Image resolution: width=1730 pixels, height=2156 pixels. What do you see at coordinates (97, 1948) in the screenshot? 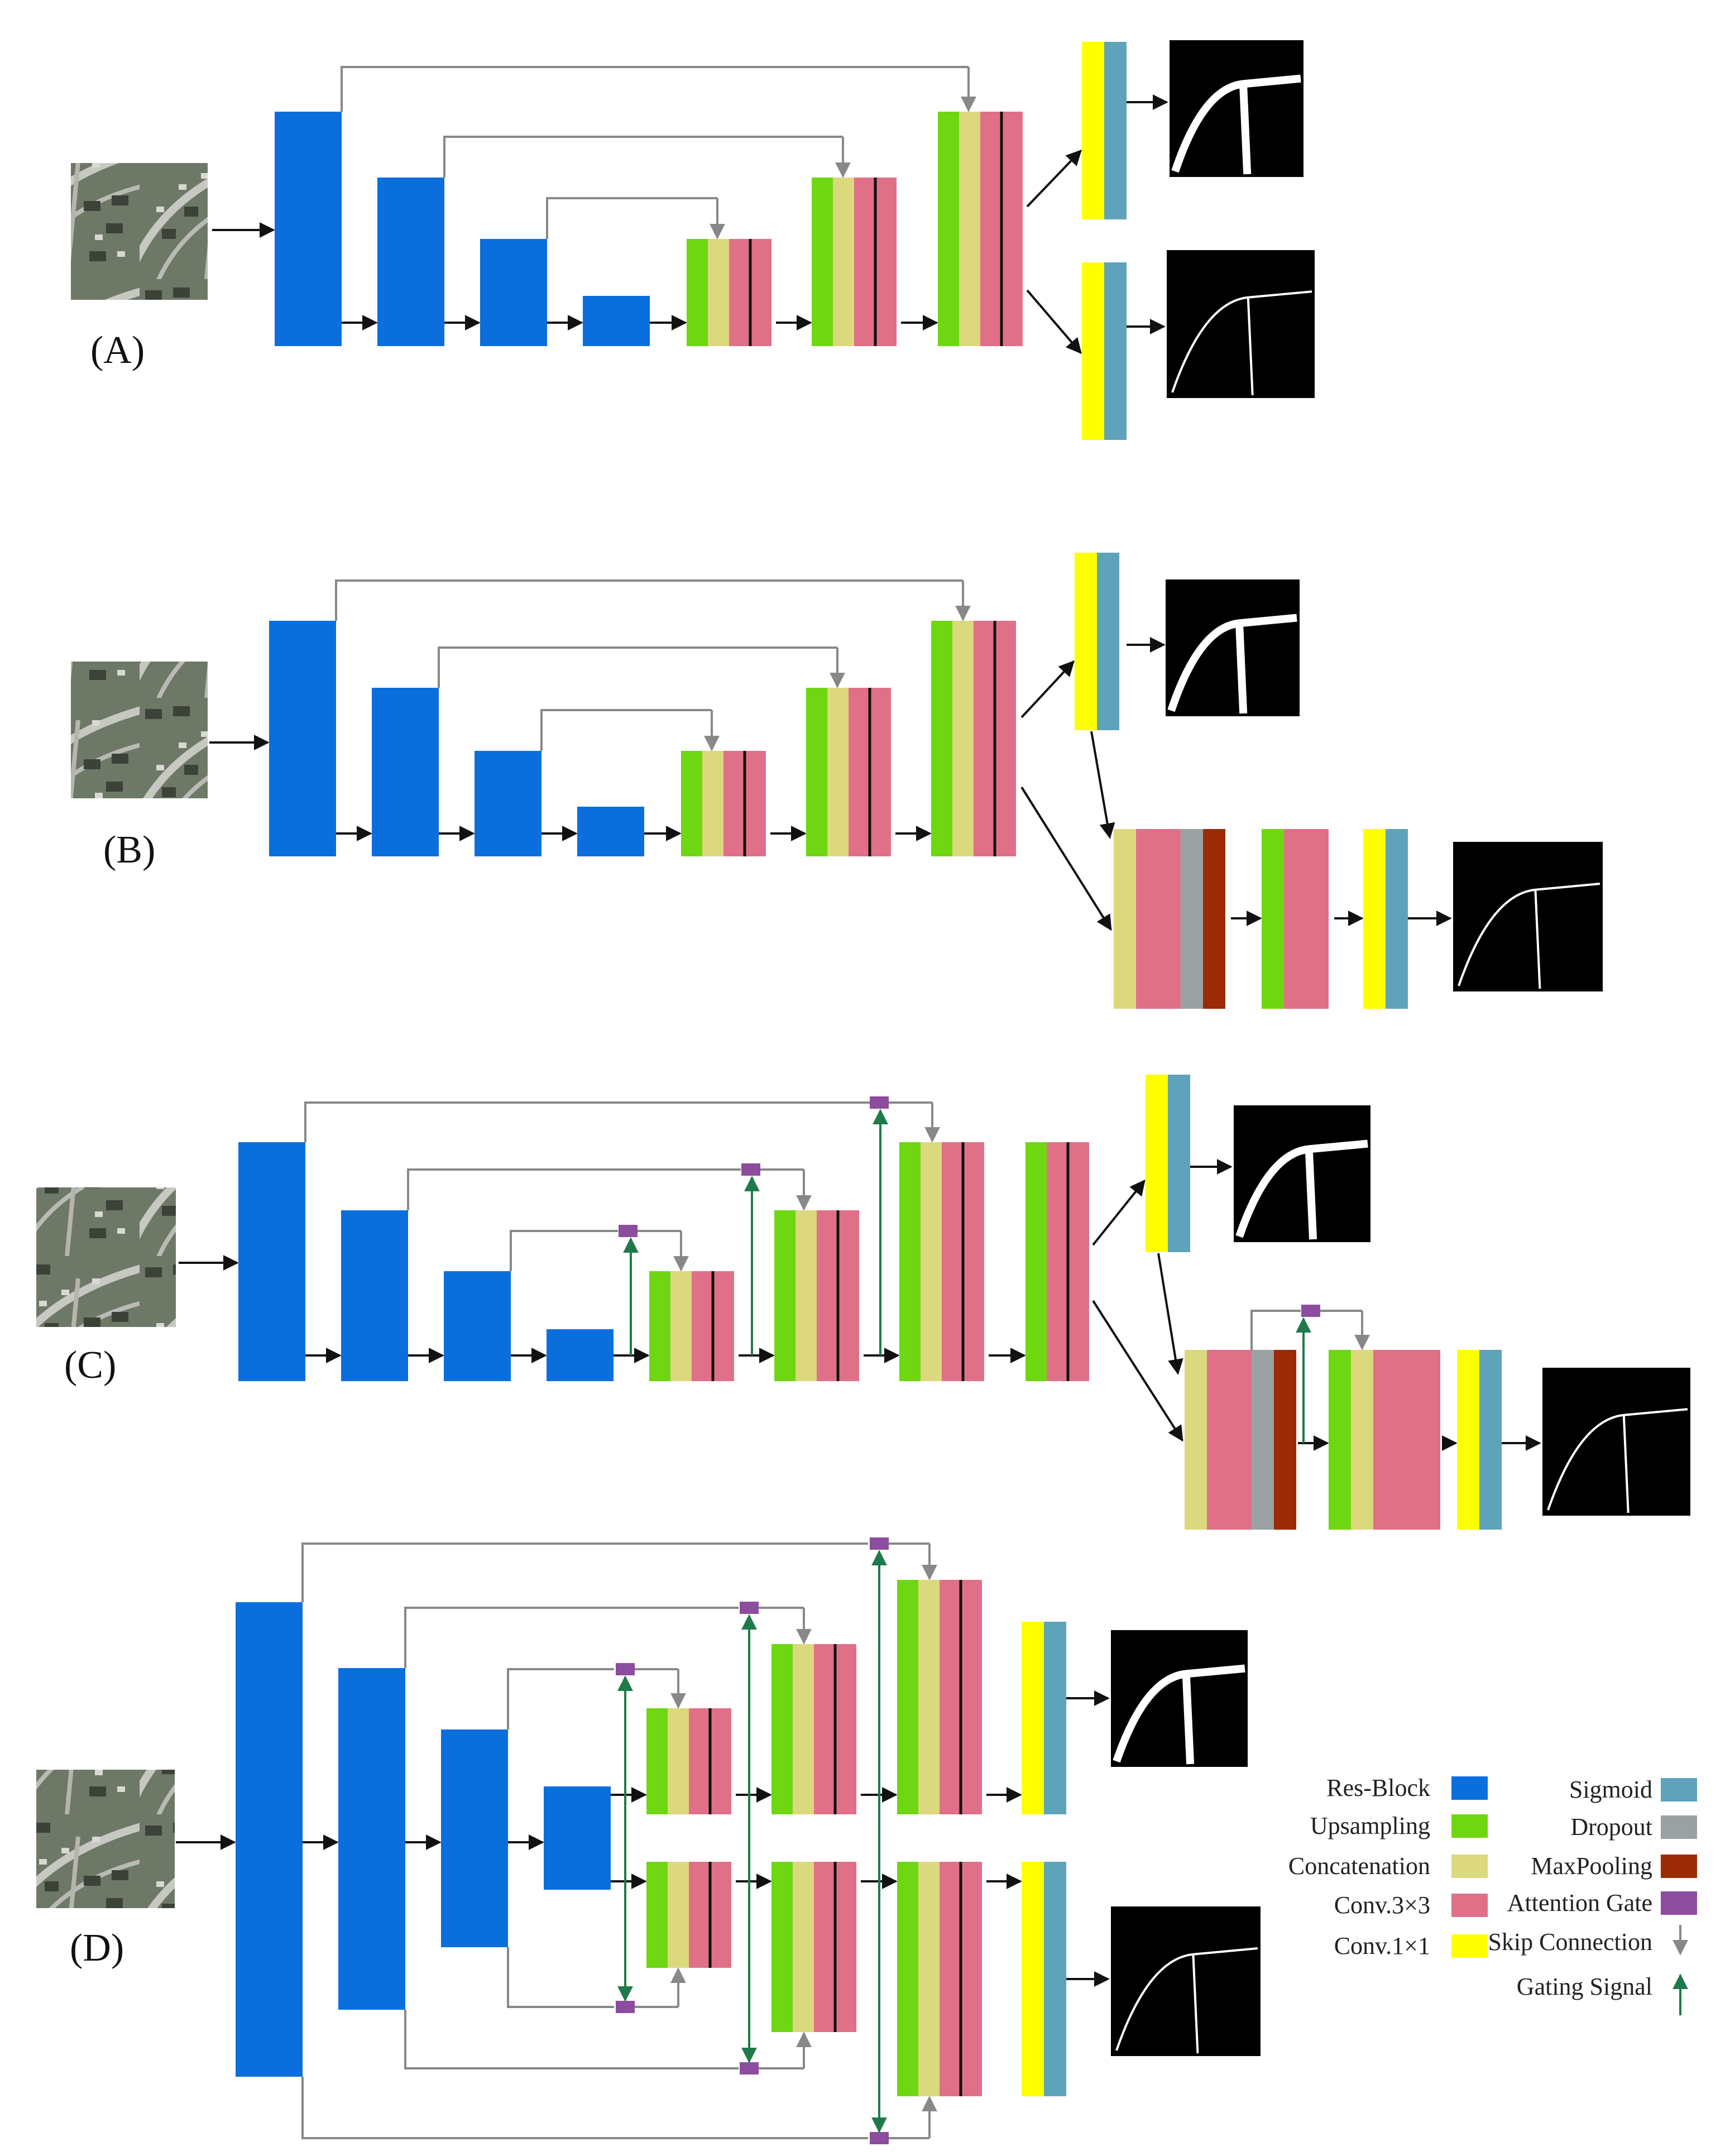
I see `panel-label: (D)` at bounding box center [97, 1948].